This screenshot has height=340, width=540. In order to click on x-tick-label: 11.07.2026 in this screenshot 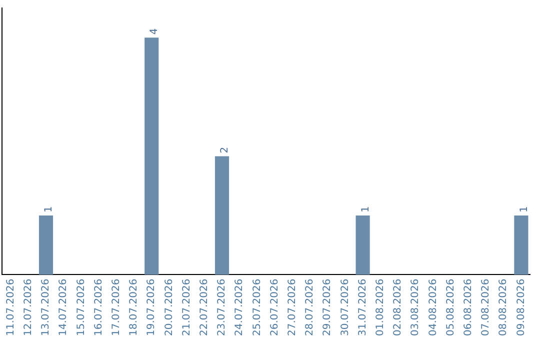, I will do `click(10, 307)`.